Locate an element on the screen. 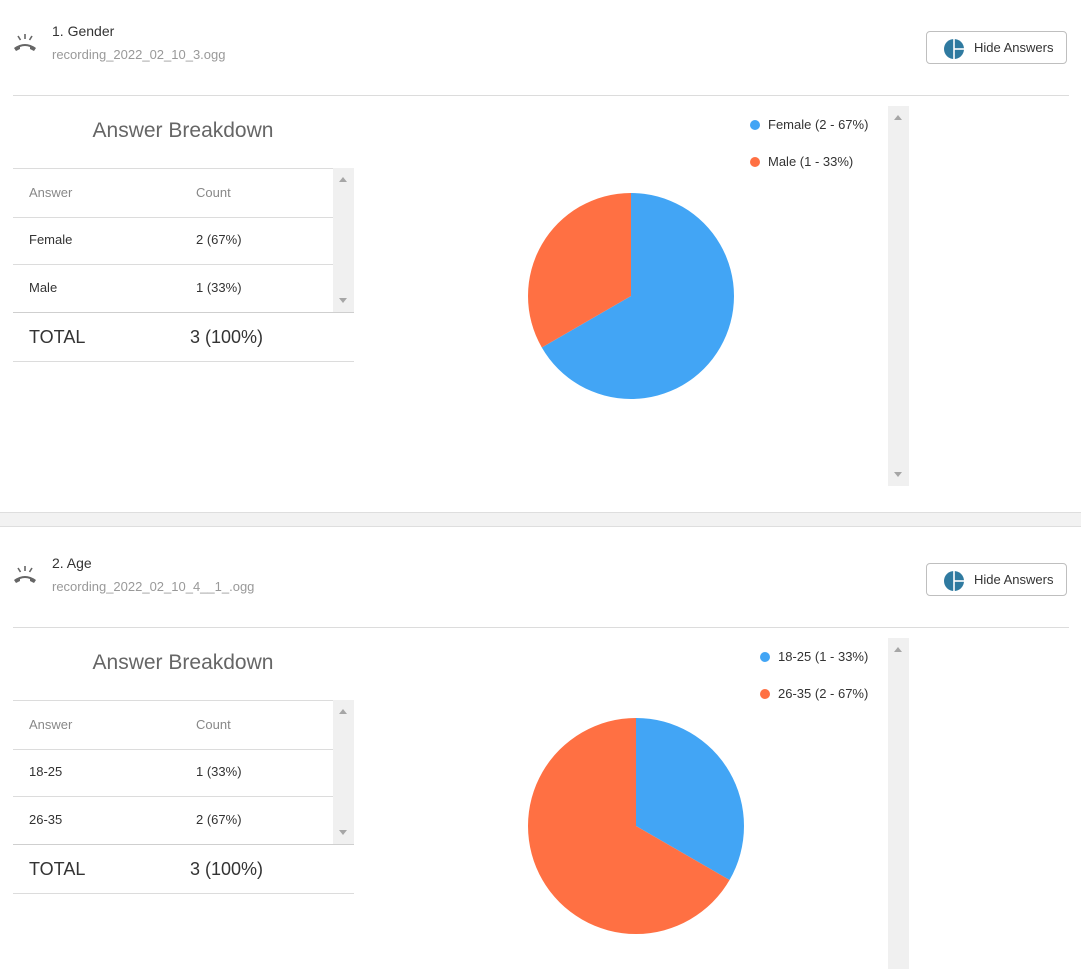 The width and height of the screenshot is (1081, 969). pie-chart-gender is located at coordinates (631, 296).